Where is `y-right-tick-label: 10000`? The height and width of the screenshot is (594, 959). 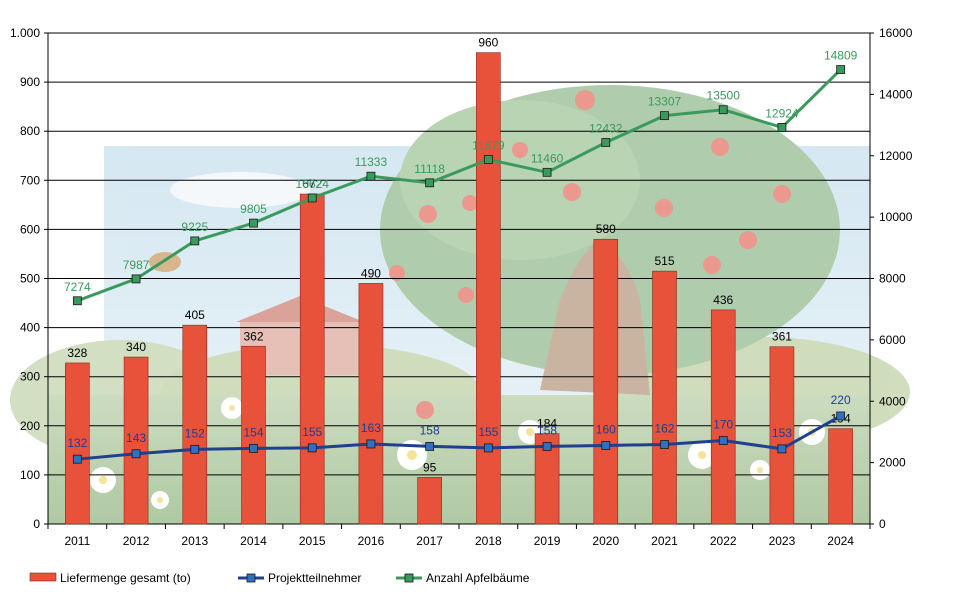
y-right-tick-label: 10000 is located at coordinates (896, 217).